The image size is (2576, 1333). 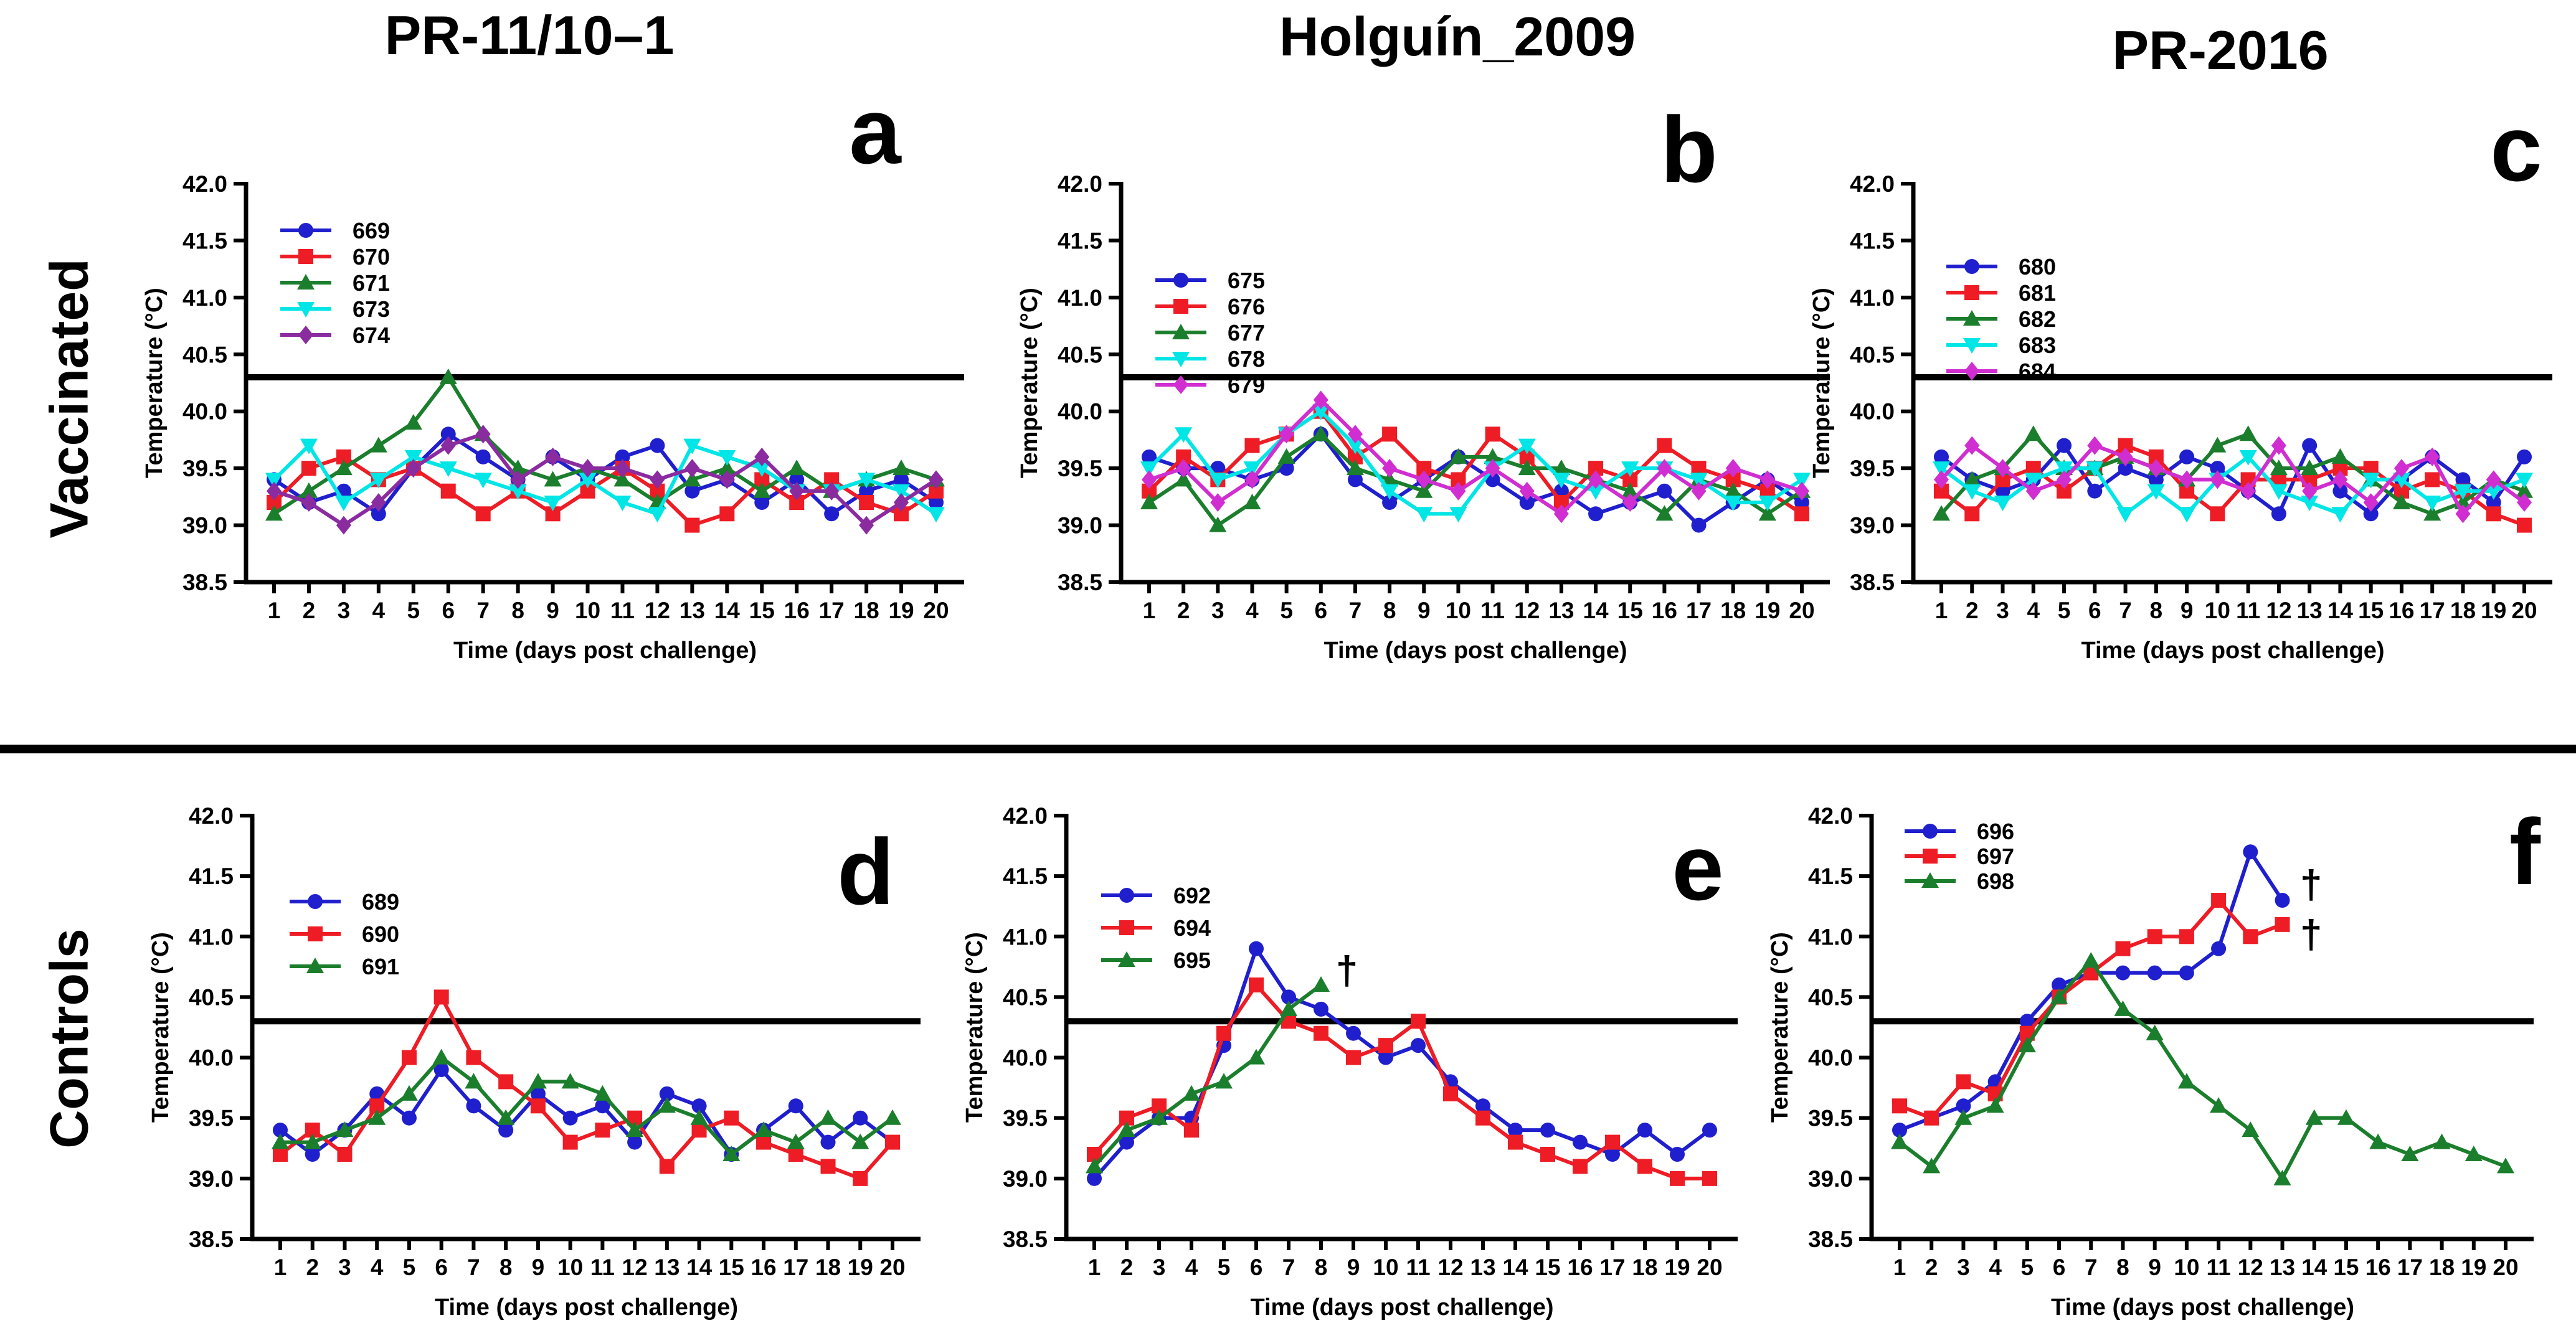 What do you see at coordinates (692, 610) in the screenshot?
I see `x-tick-label: 13` at bounding box center [692, 610].